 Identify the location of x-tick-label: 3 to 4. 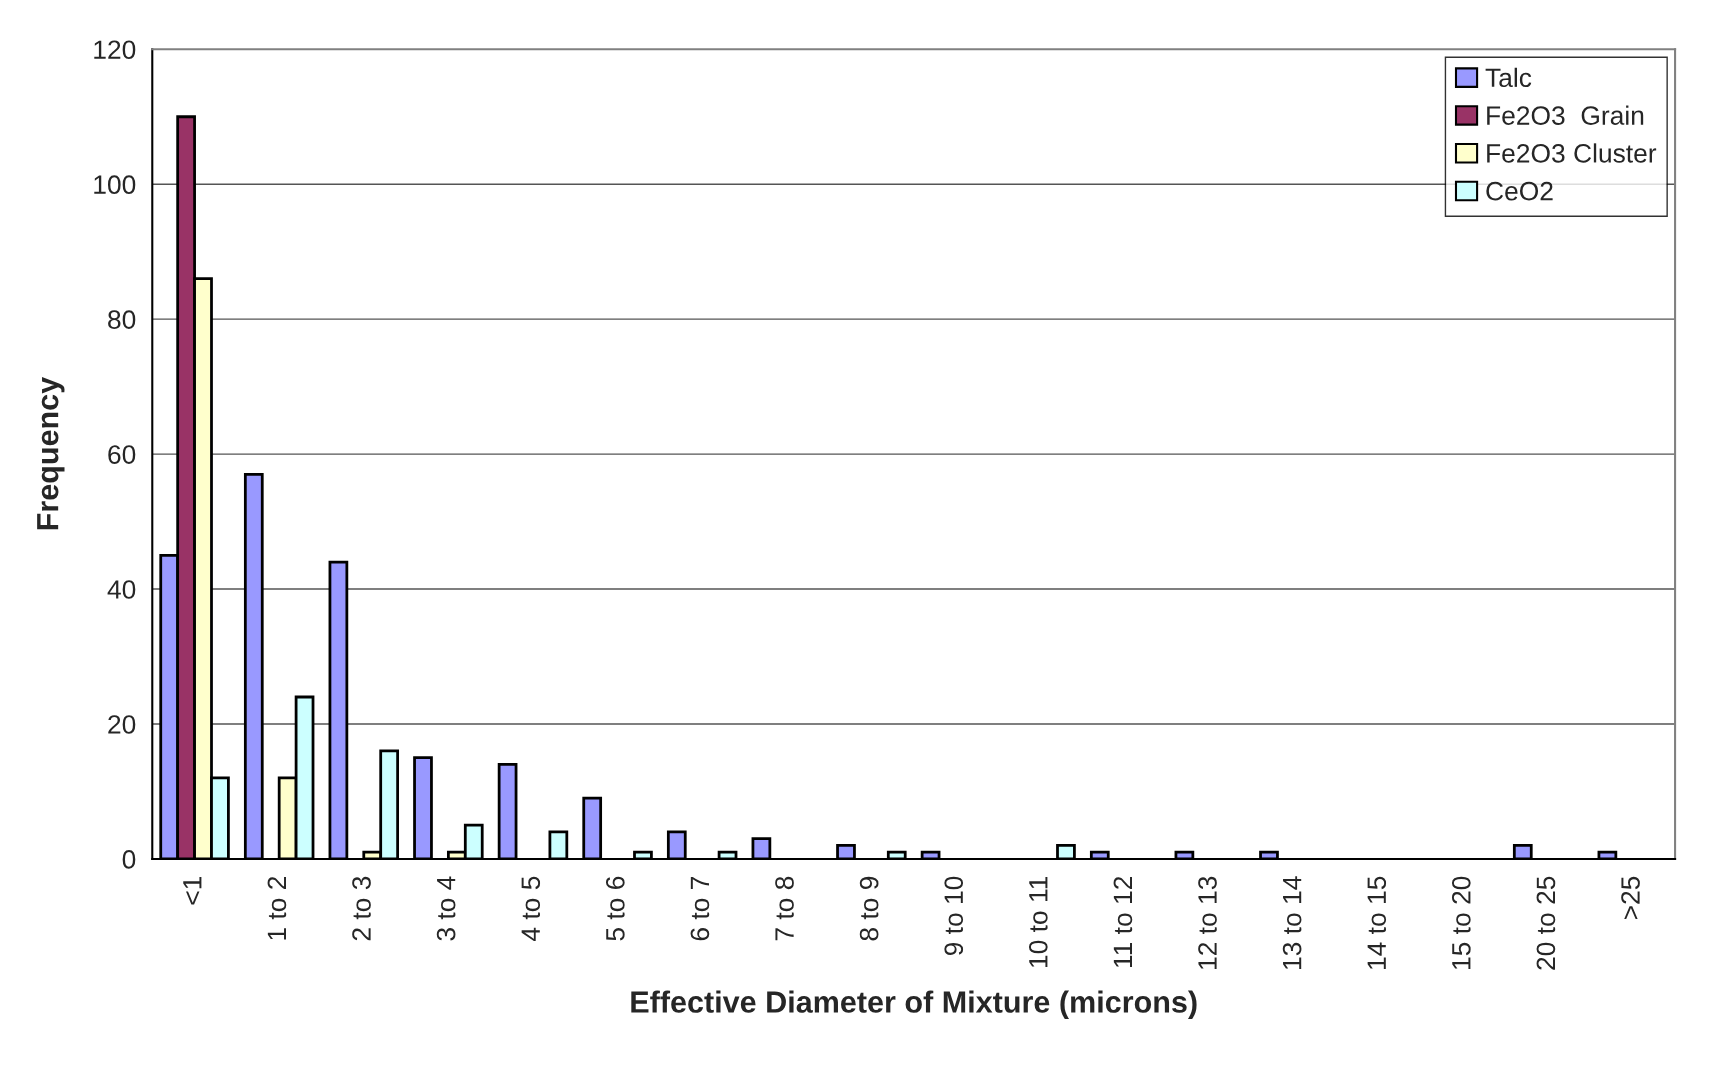
(446, 908).